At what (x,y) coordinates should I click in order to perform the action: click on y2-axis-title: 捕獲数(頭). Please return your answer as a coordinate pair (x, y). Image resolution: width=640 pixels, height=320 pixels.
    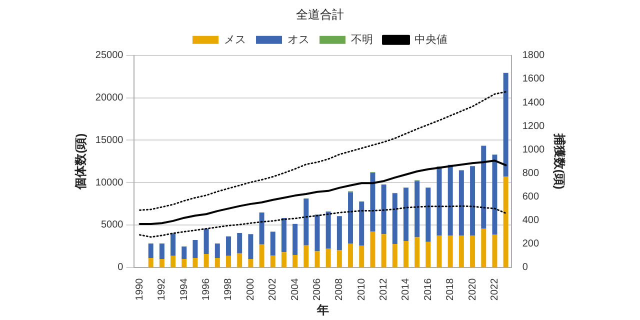
    Looking at the image, I should click on (559, 161).